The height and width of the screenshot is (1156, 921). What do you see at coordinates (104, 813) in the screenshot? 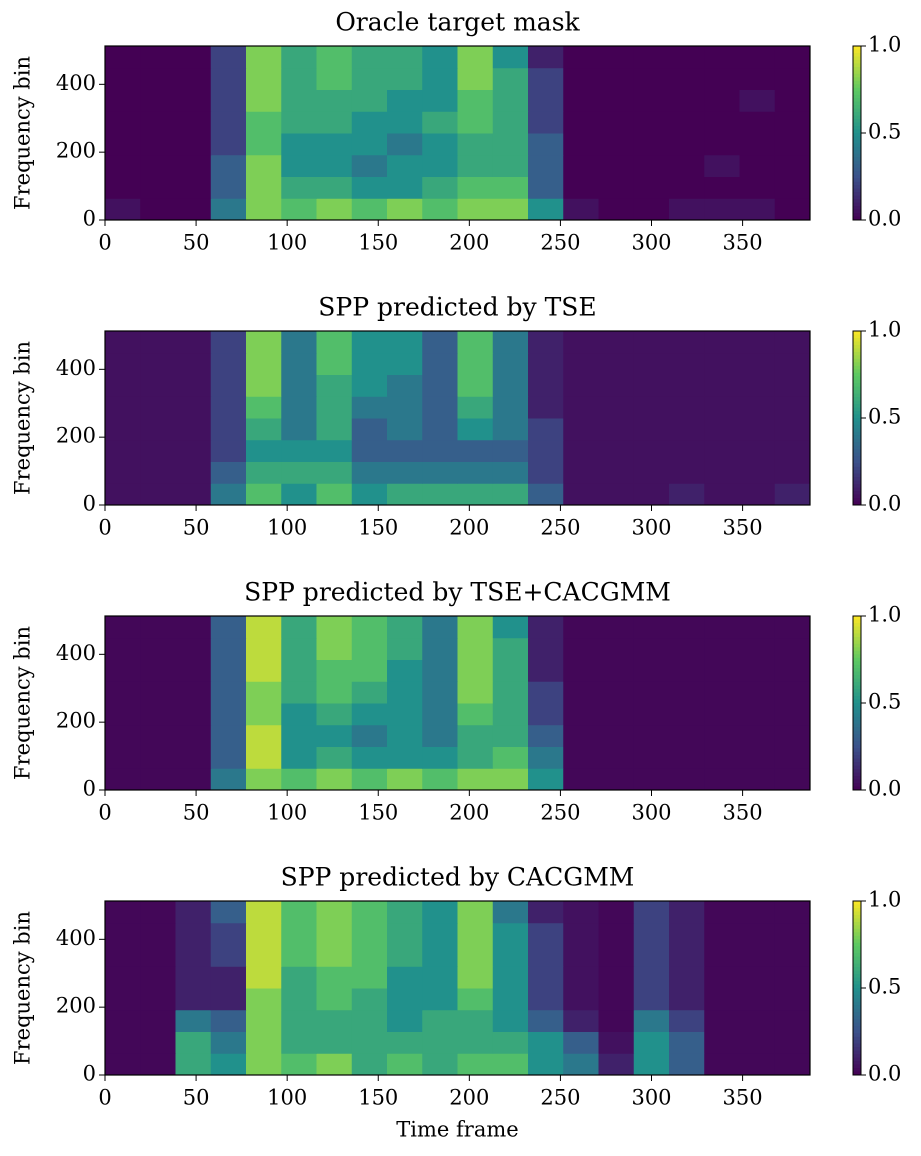
I see `x-tick-label: 0` at bounding box center [104, 813].